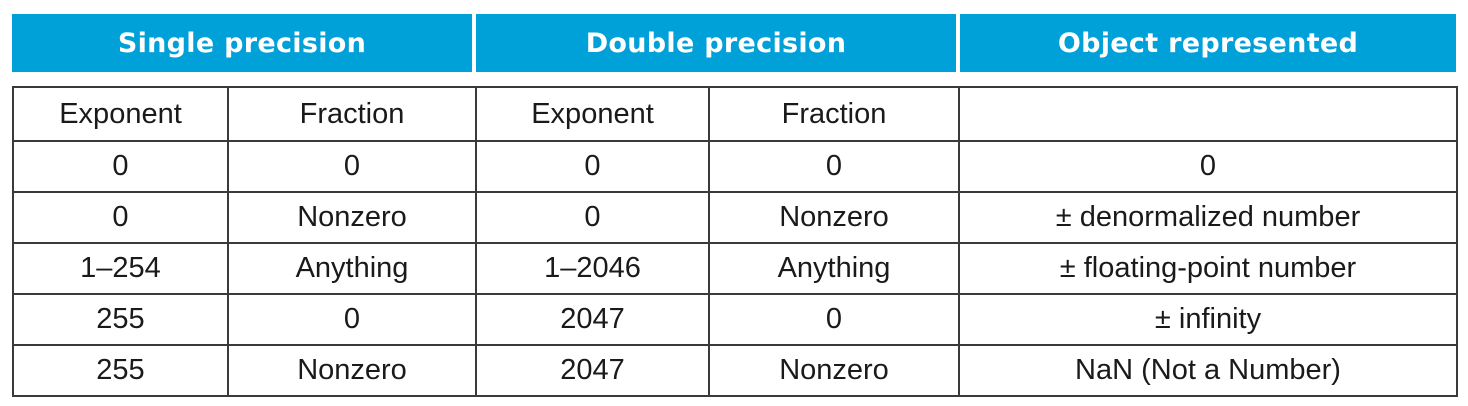  Describe the element at coordinates (834, 268) in the screenshot. I see `double-fraction-cell: Anything` at that location.